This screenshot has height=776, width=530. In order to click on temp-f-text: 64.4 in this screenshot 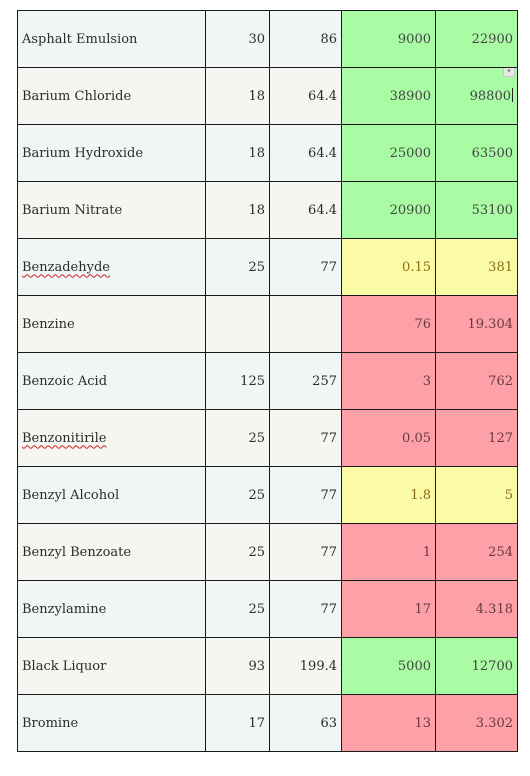, I will do `click(322, 210)`.